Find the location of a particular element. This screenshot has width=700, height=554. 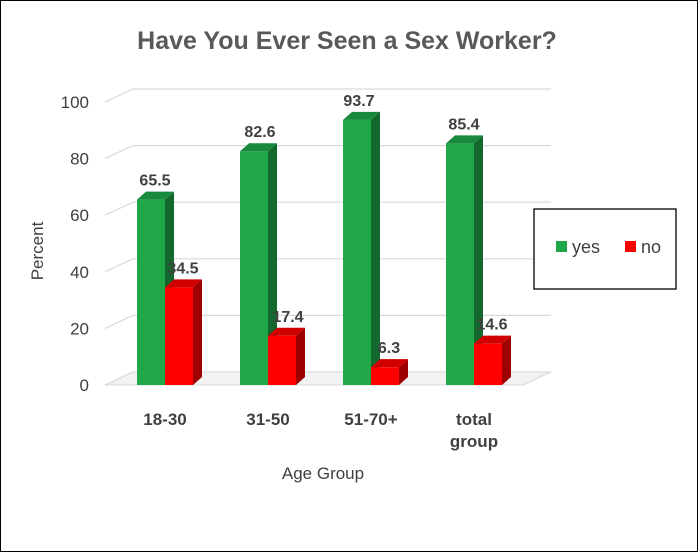

legend-swatch-no is located at coordinates (630, 246).